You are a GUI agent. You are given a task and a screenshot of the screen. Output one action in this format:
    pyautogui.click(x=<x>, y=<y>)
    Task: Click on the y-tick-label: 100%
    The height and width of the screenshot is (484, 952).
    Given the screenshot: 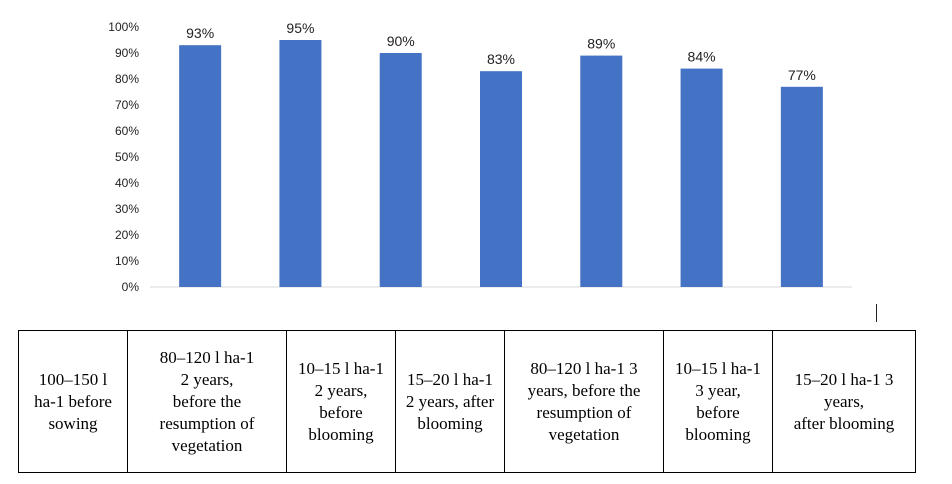 What is the action you would take?
    pyautogui.click(x=123, y=27)
    